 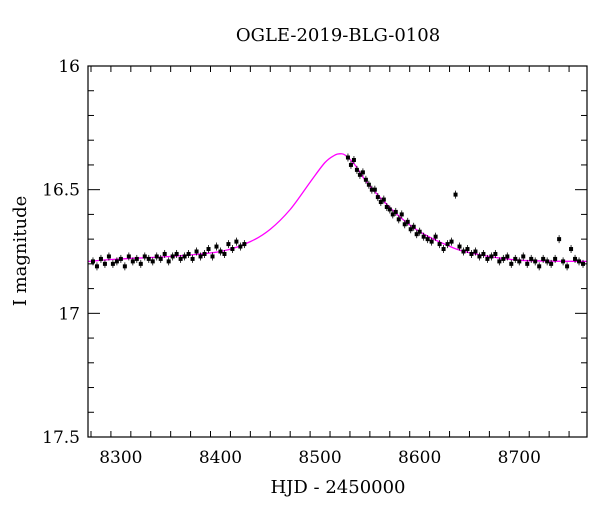 I want to click on x-axis-label: HJD - 2450000, so click(x=337, y=487).